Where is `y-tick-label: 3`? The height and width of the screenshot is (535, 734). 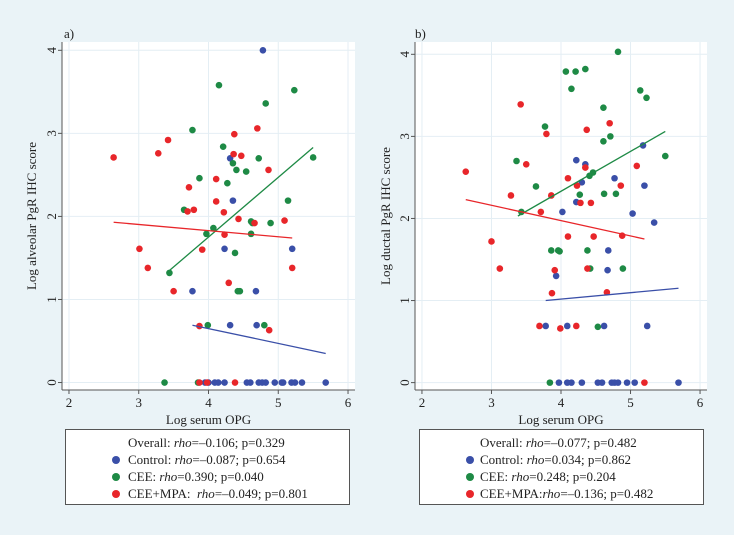 y-tick-label: 3 is located at coordinates (404, 136).